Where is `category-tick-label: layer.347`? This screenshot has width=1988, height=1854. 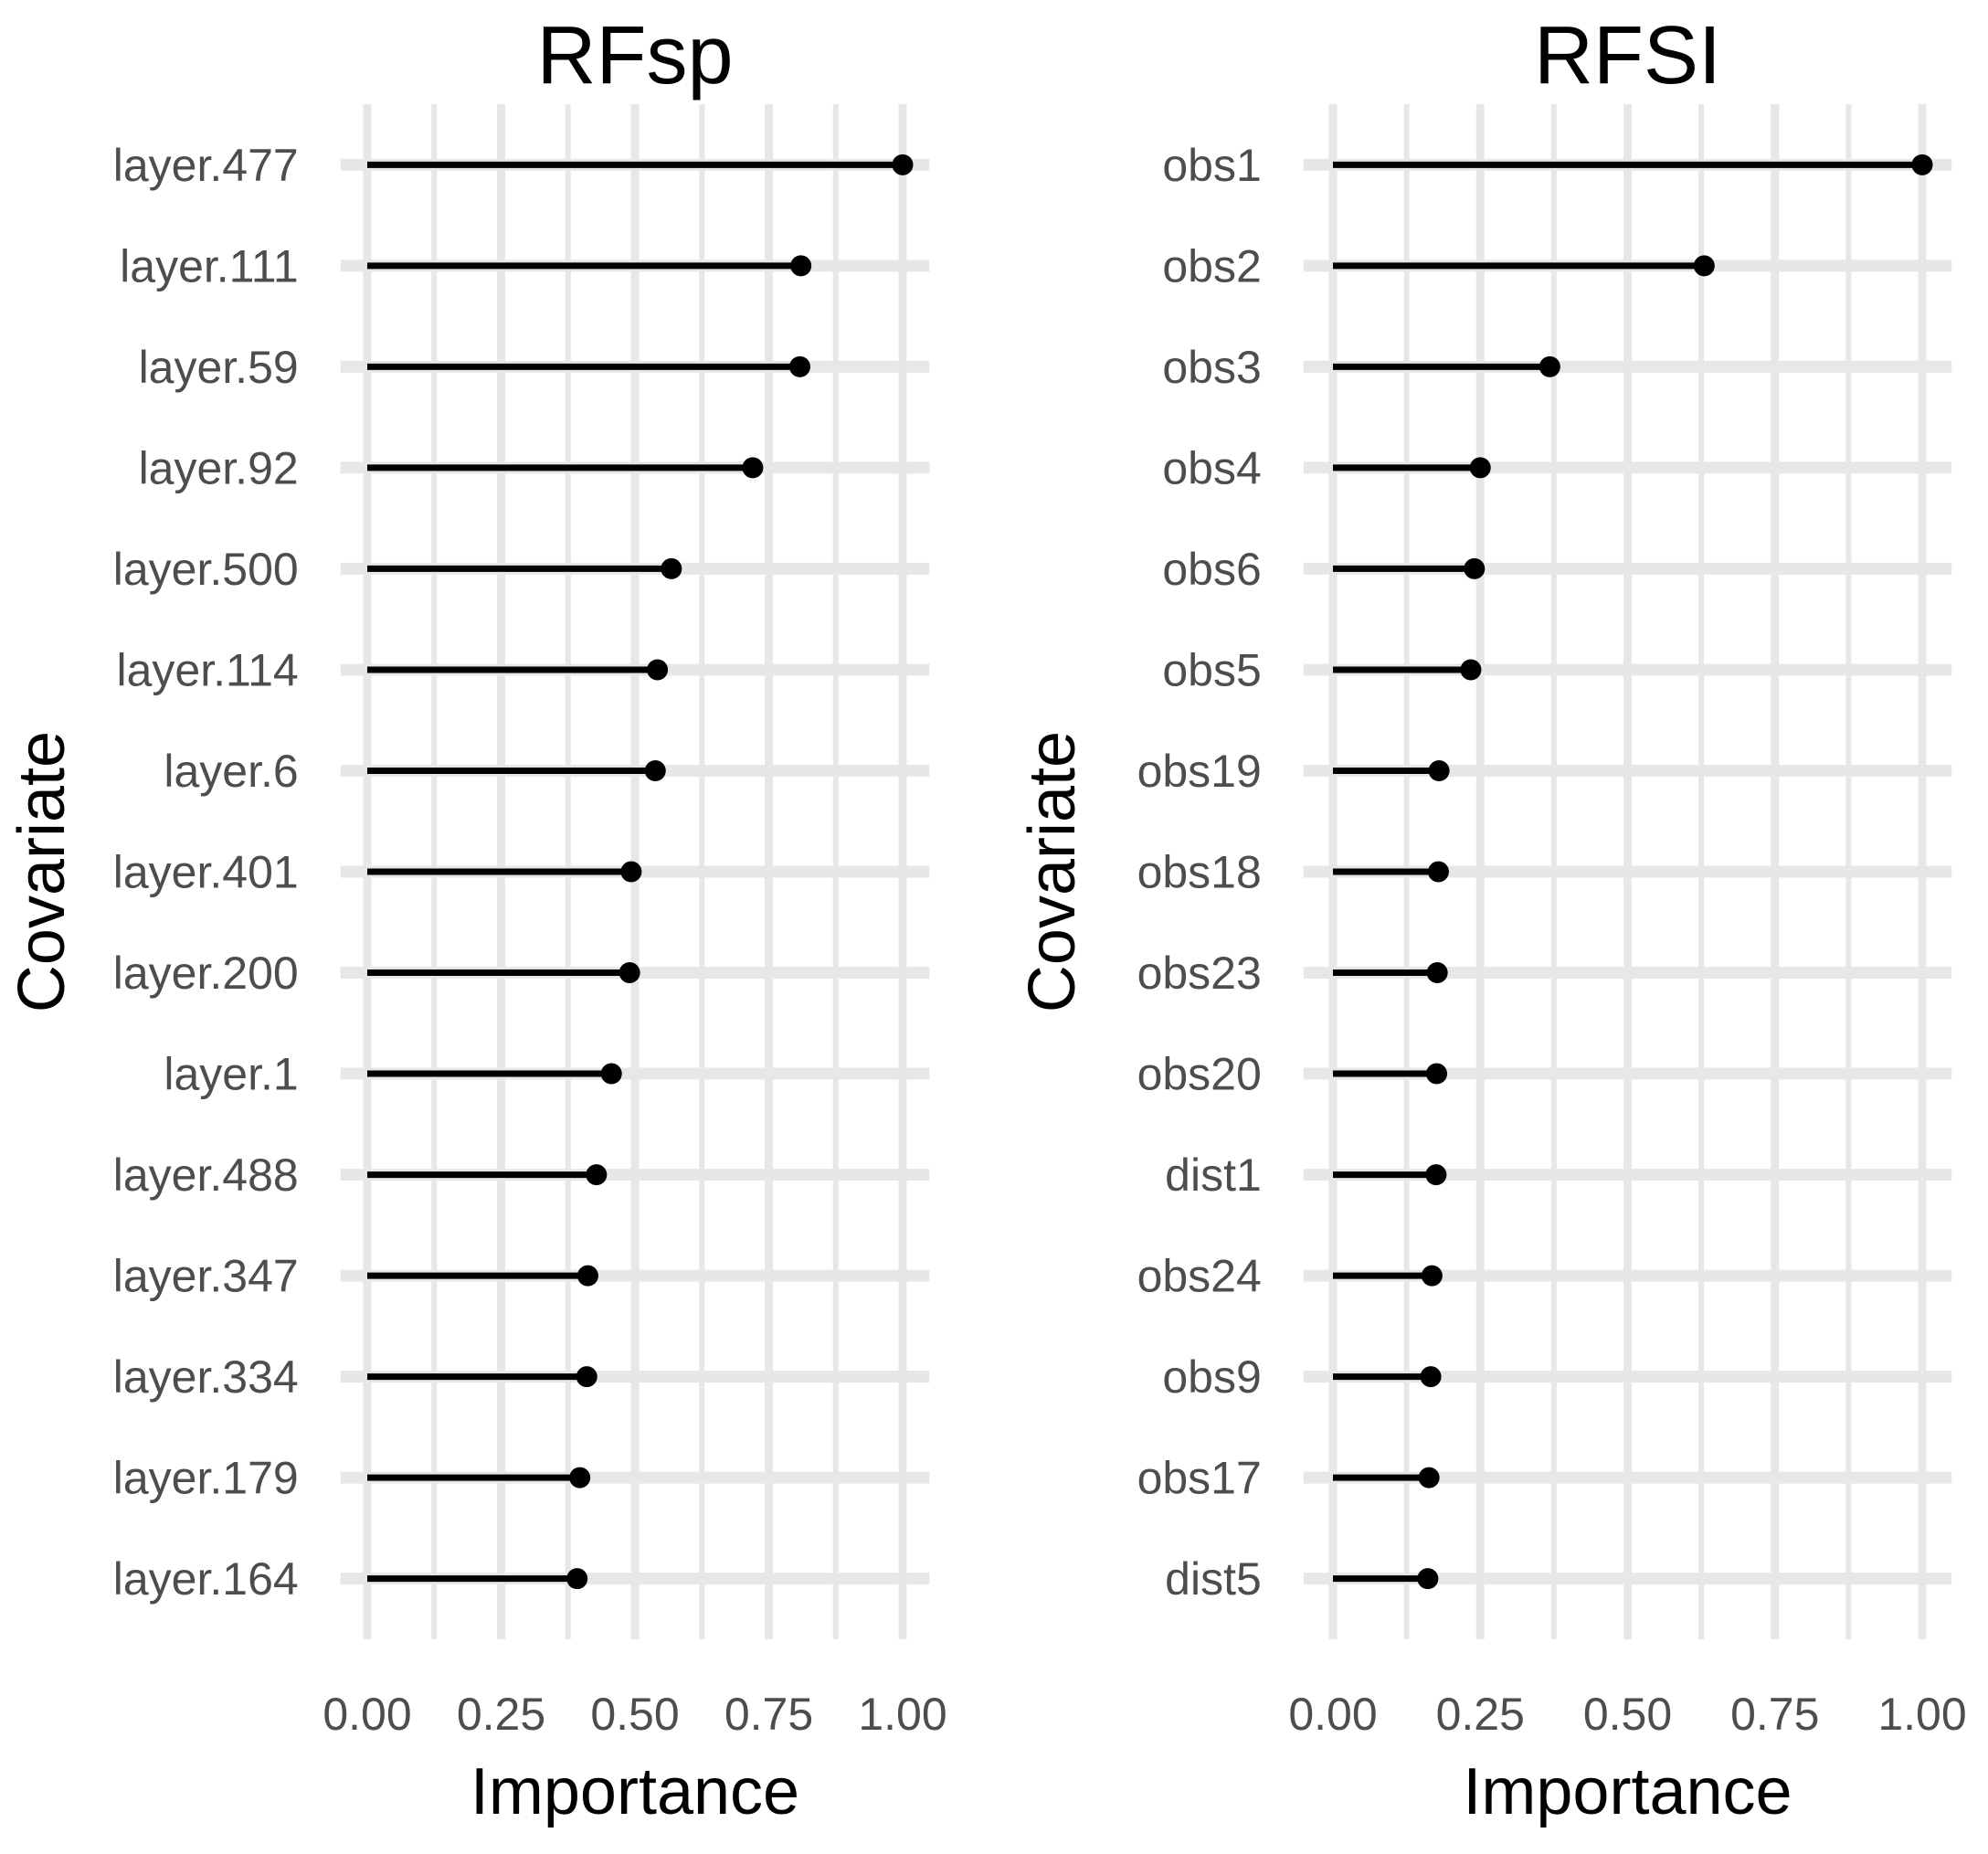 category-tick-label: layer.347 is located at coordinates (206, 1276).